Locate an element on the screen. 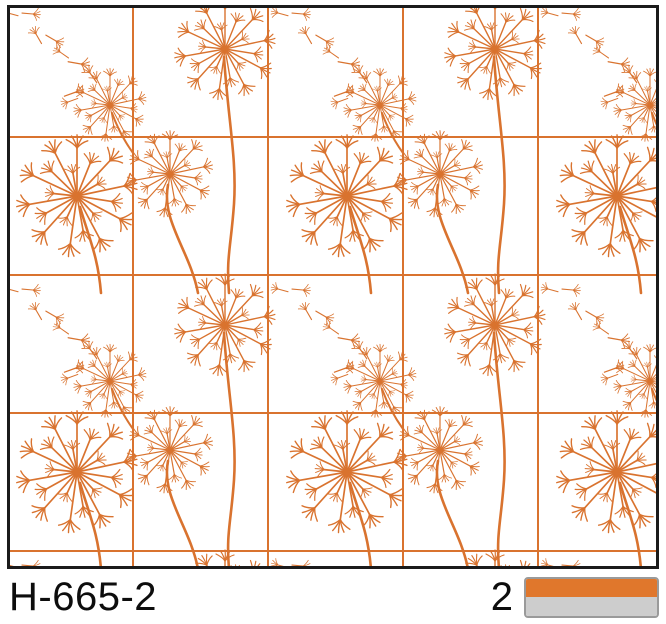 Image resolution: width=666 pixels, height=624 pixels. label-bar: H-665-2 2 is located at coordinates (333, 597).